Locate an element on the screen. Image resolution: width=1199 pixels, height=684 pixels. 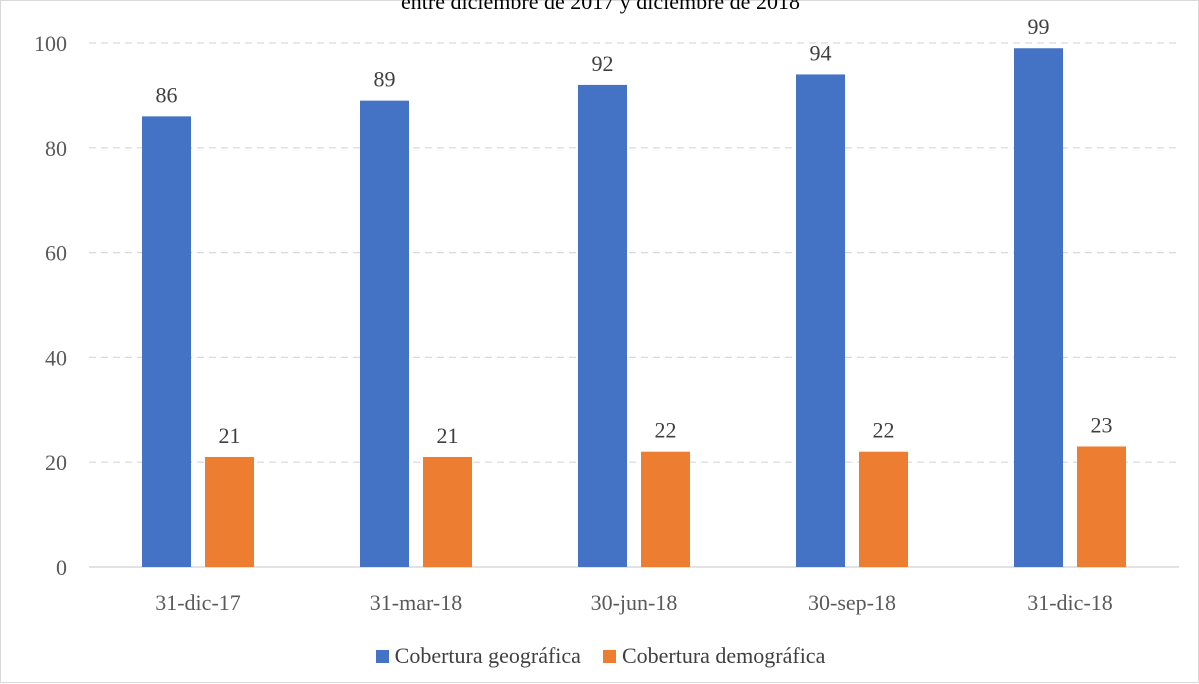
data-label: 86 is located at coordinates (167, 94).